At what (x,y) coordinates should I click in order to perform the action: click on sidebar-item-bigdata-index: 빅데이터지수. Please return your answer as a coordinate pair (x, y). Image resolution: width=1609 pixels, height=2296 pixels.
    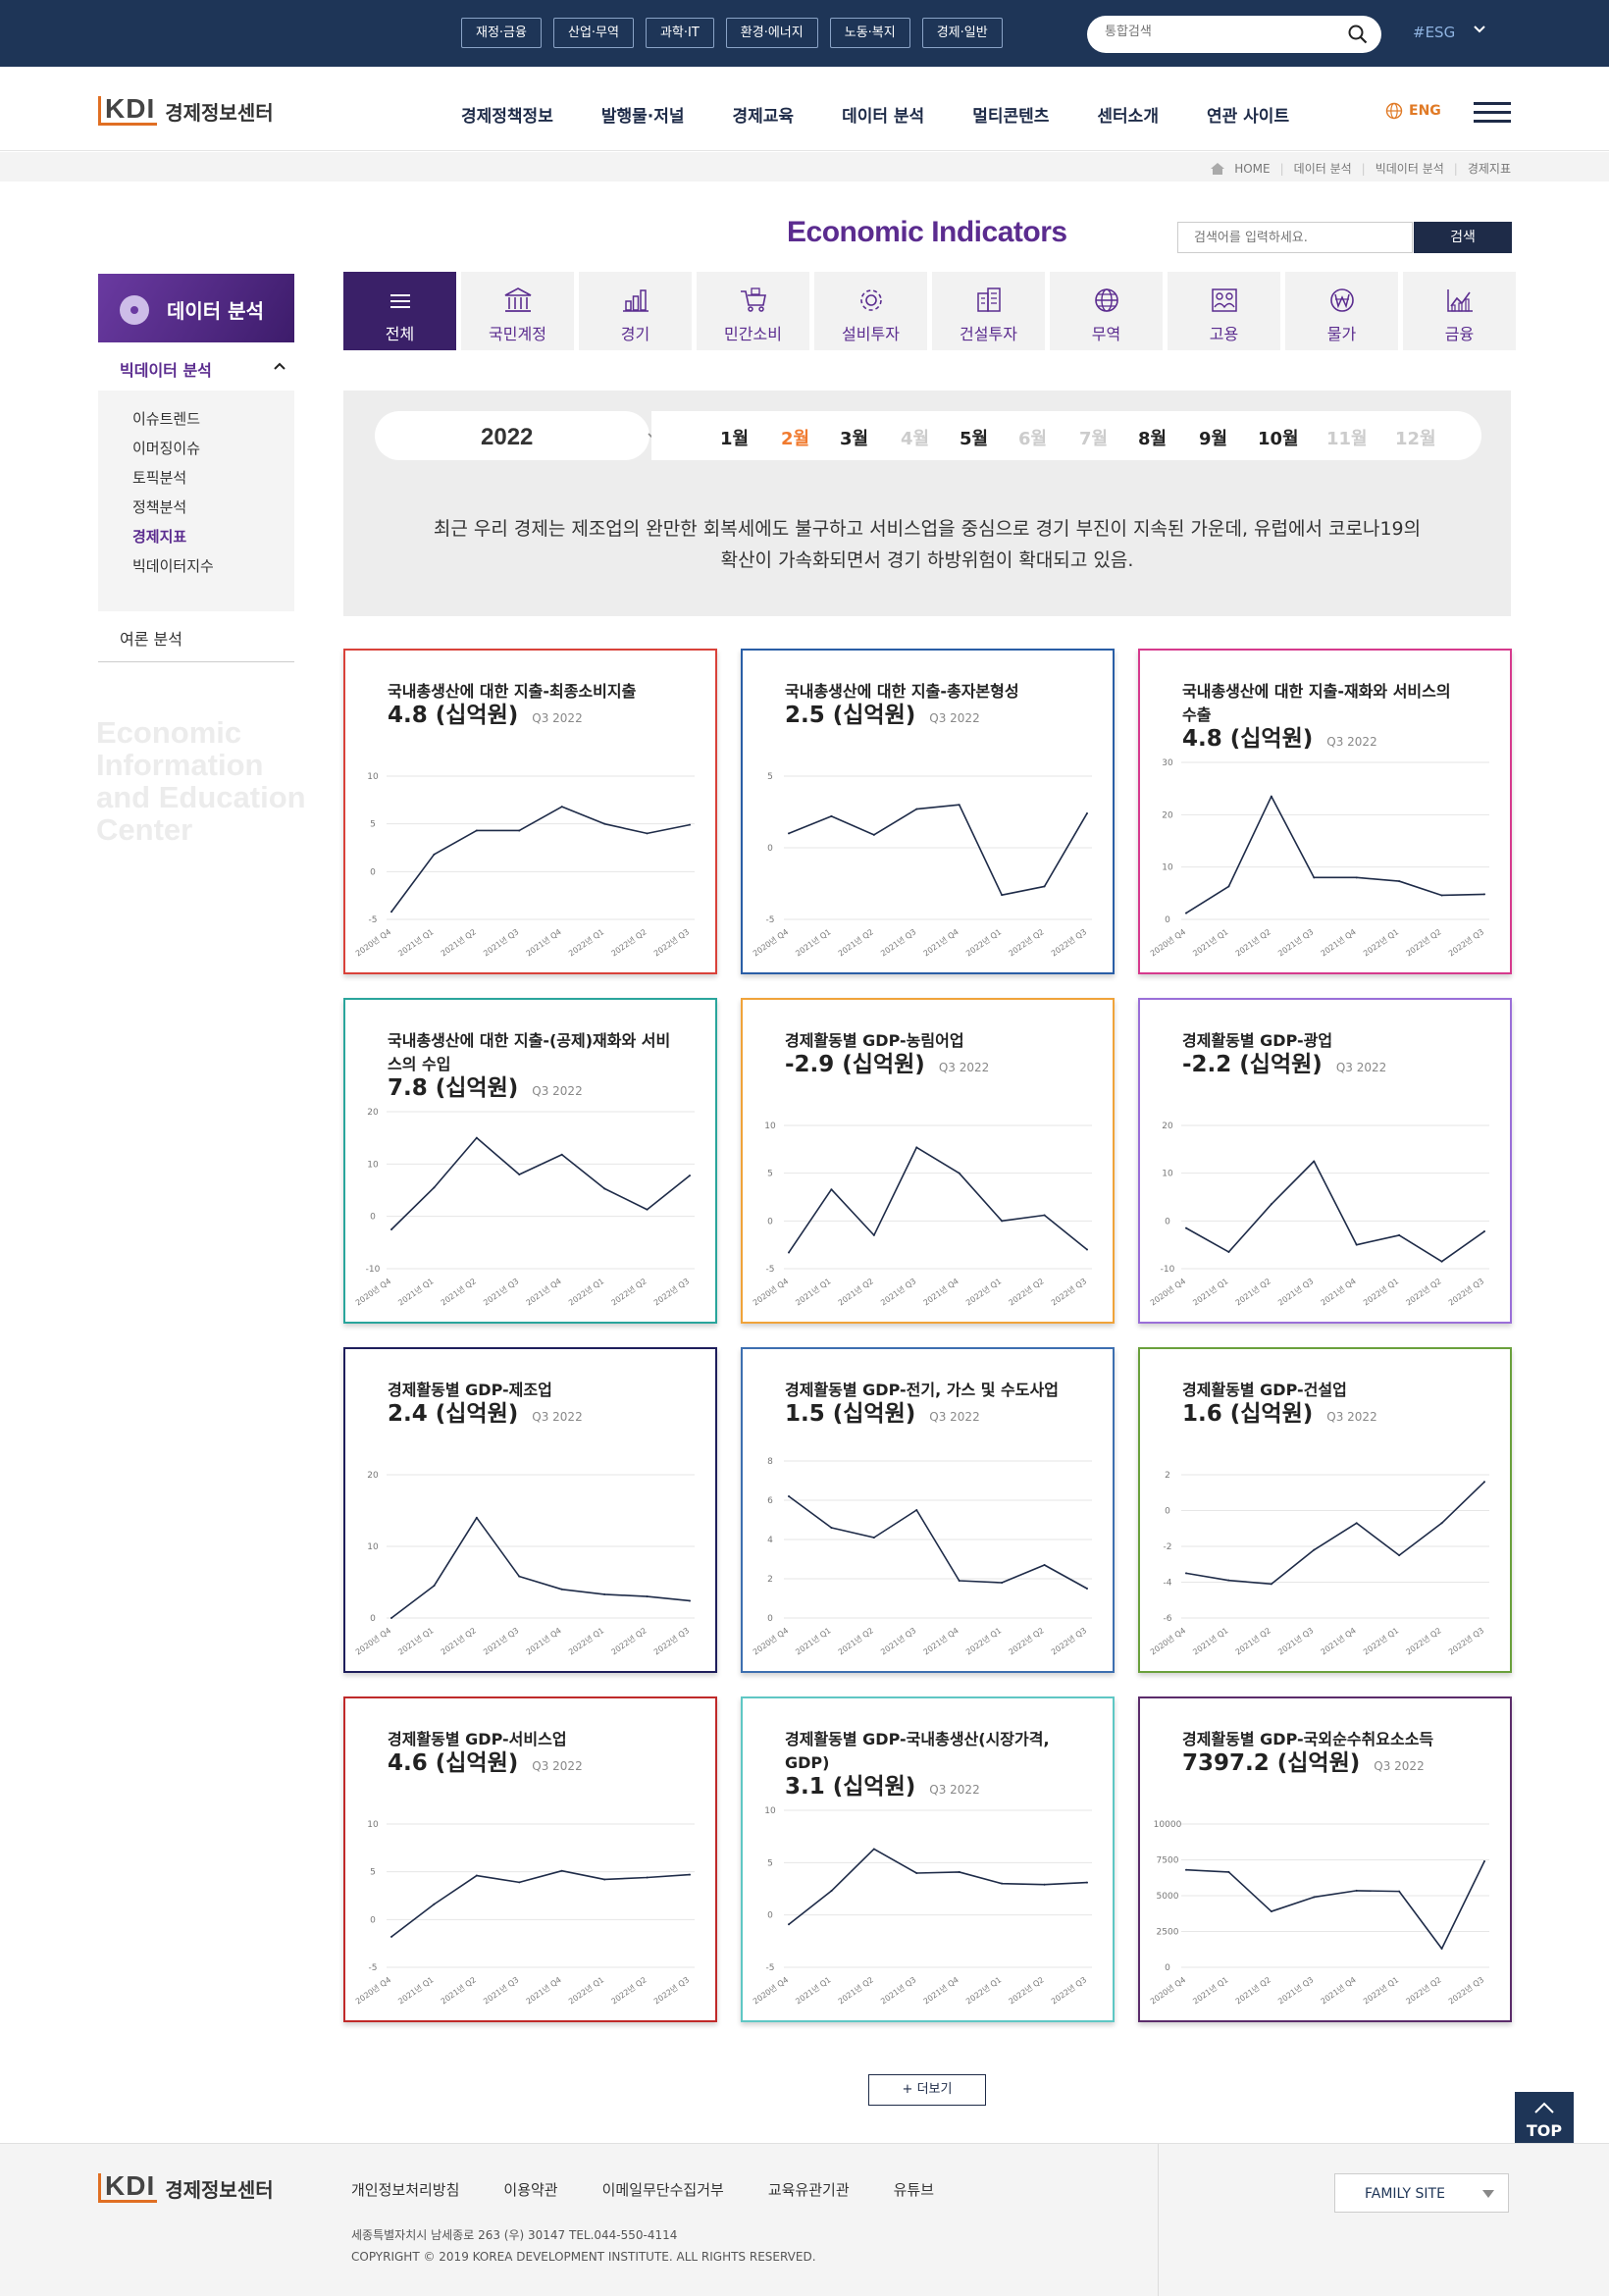
    Looking at the image, I should click on (173, 566).